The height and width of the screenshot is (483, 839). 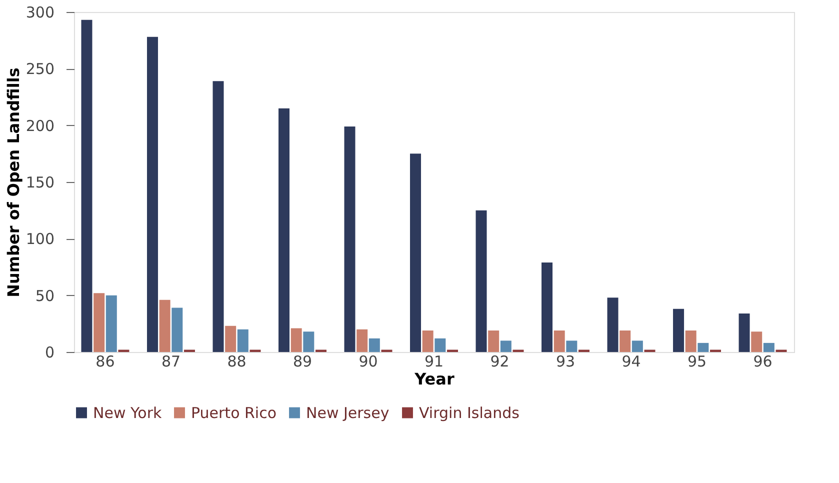 I want to click on legend-label: New York, so click(x=127, y=413).